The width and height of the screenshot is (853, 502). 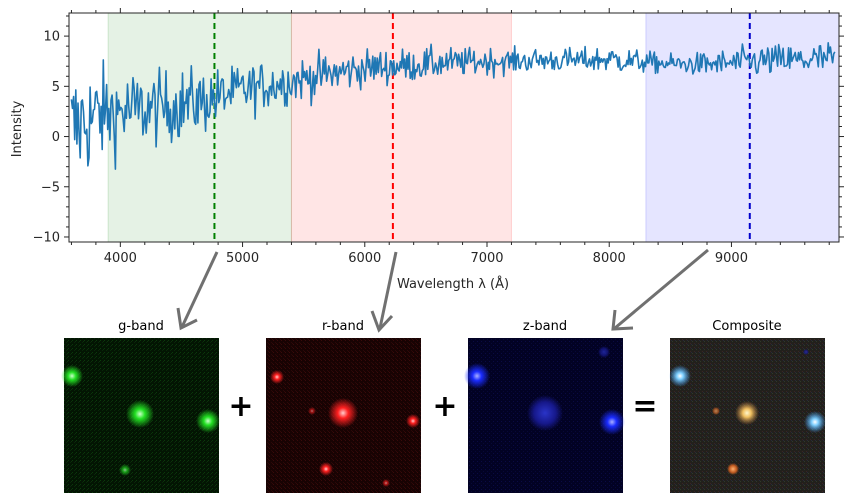 What do you see at coordinates (242, 258) in the screenshot?
I see `x-tick-label: 5000` at bounding box center [242, 258].